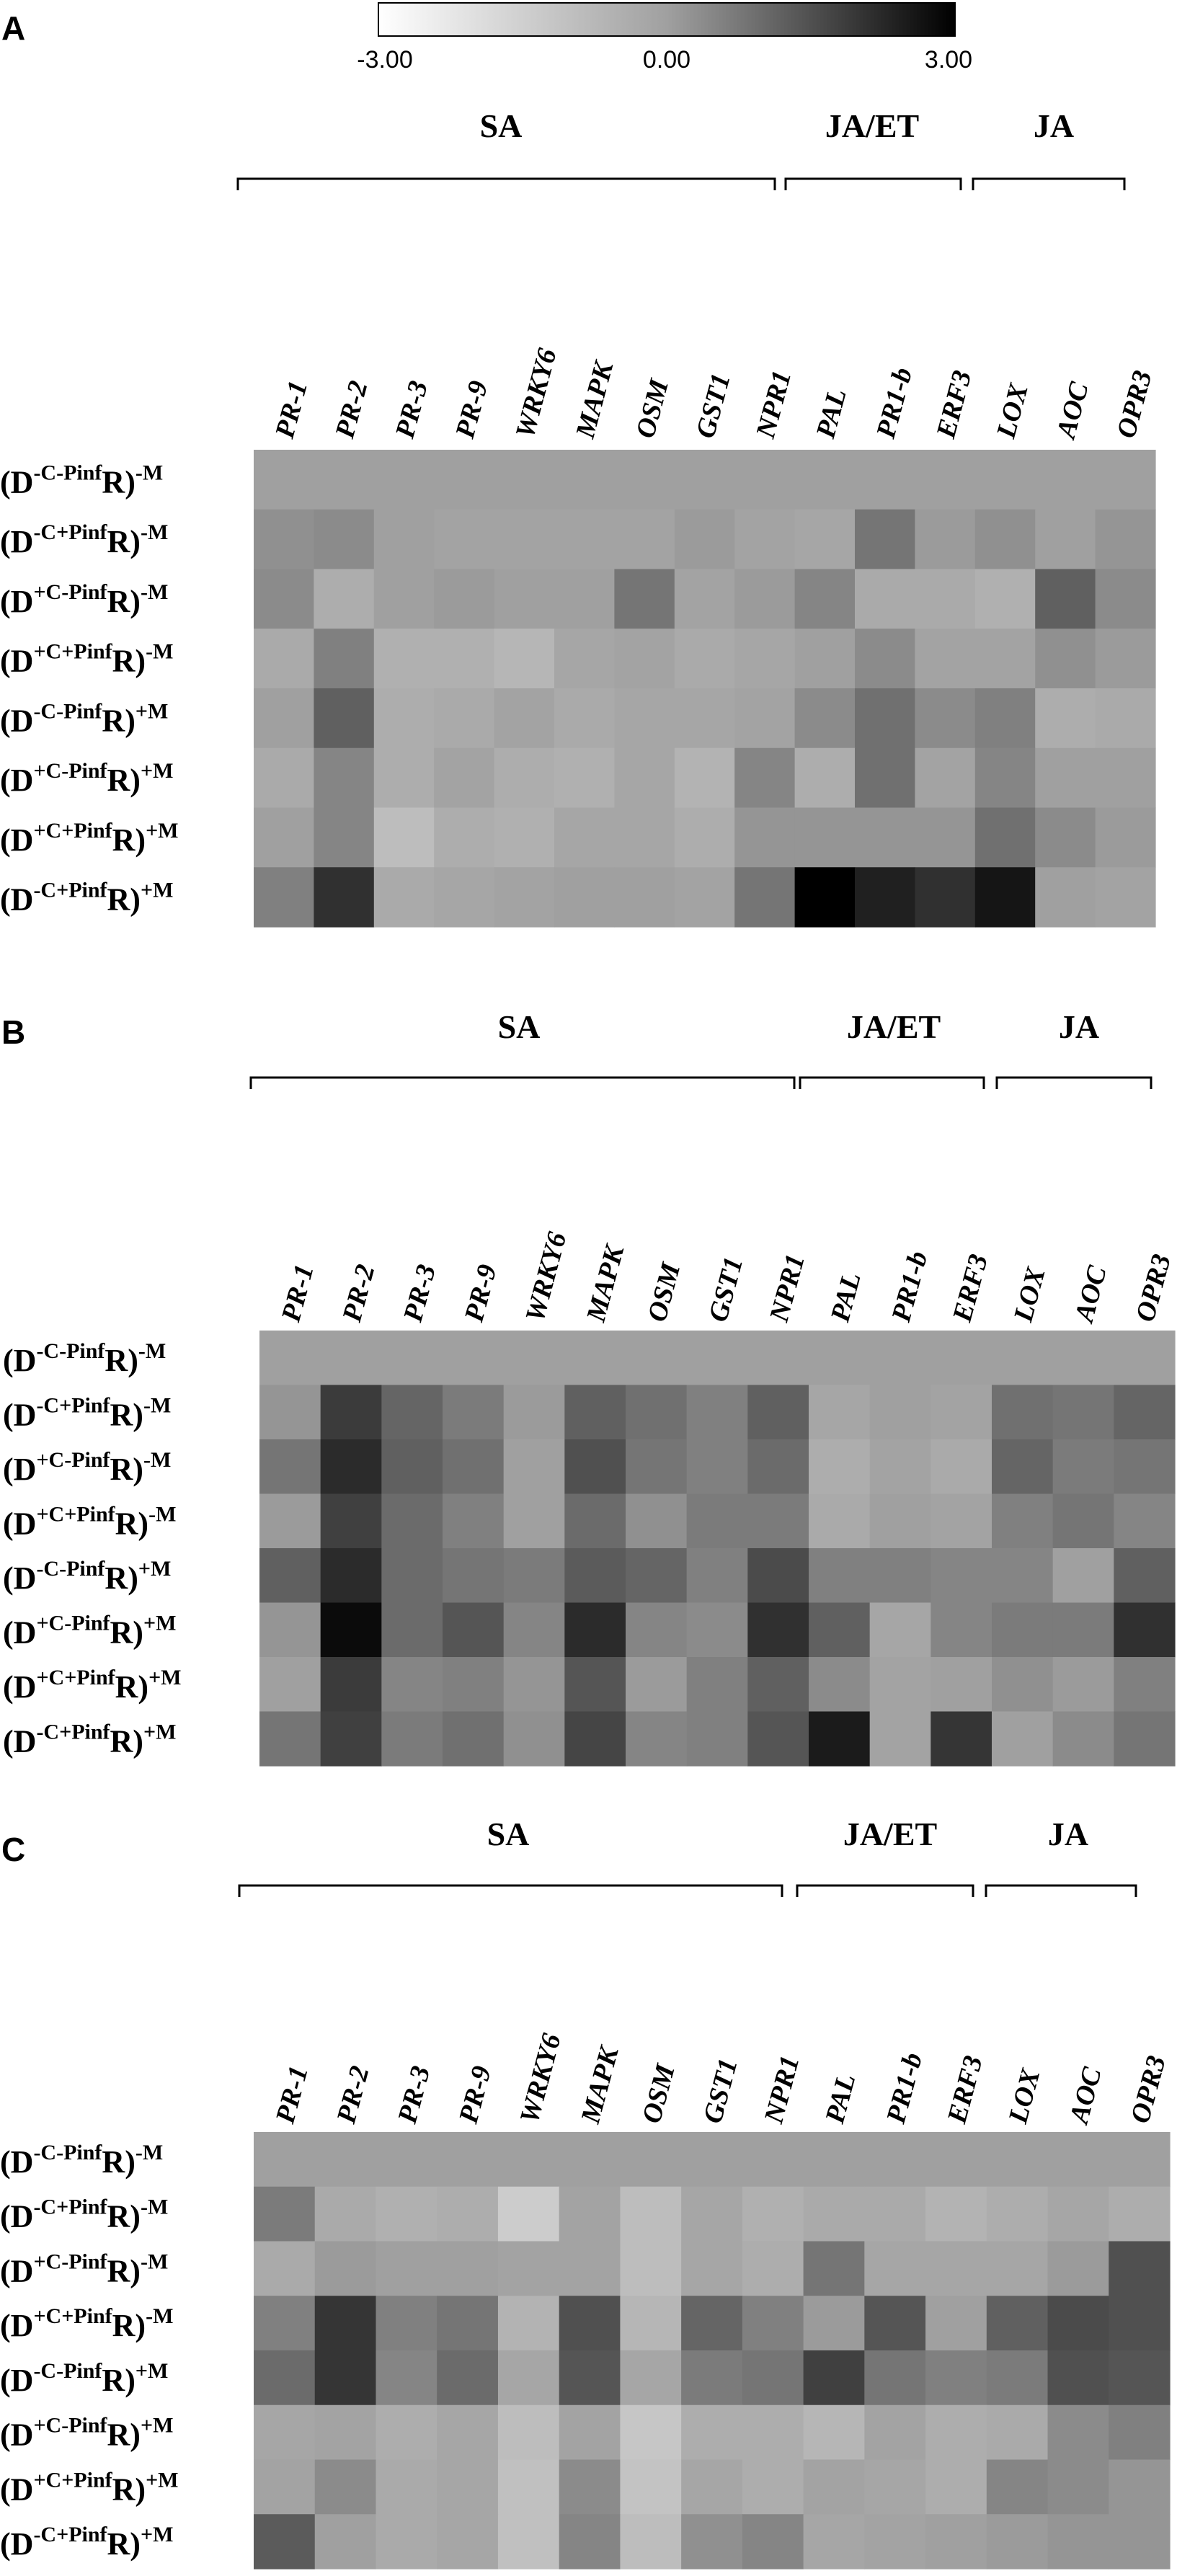  What do you see at coordinates (1025, 2095) in the screenshot?
I see `gene-label-lox: LOX` at bounding box center [1025, 2095].